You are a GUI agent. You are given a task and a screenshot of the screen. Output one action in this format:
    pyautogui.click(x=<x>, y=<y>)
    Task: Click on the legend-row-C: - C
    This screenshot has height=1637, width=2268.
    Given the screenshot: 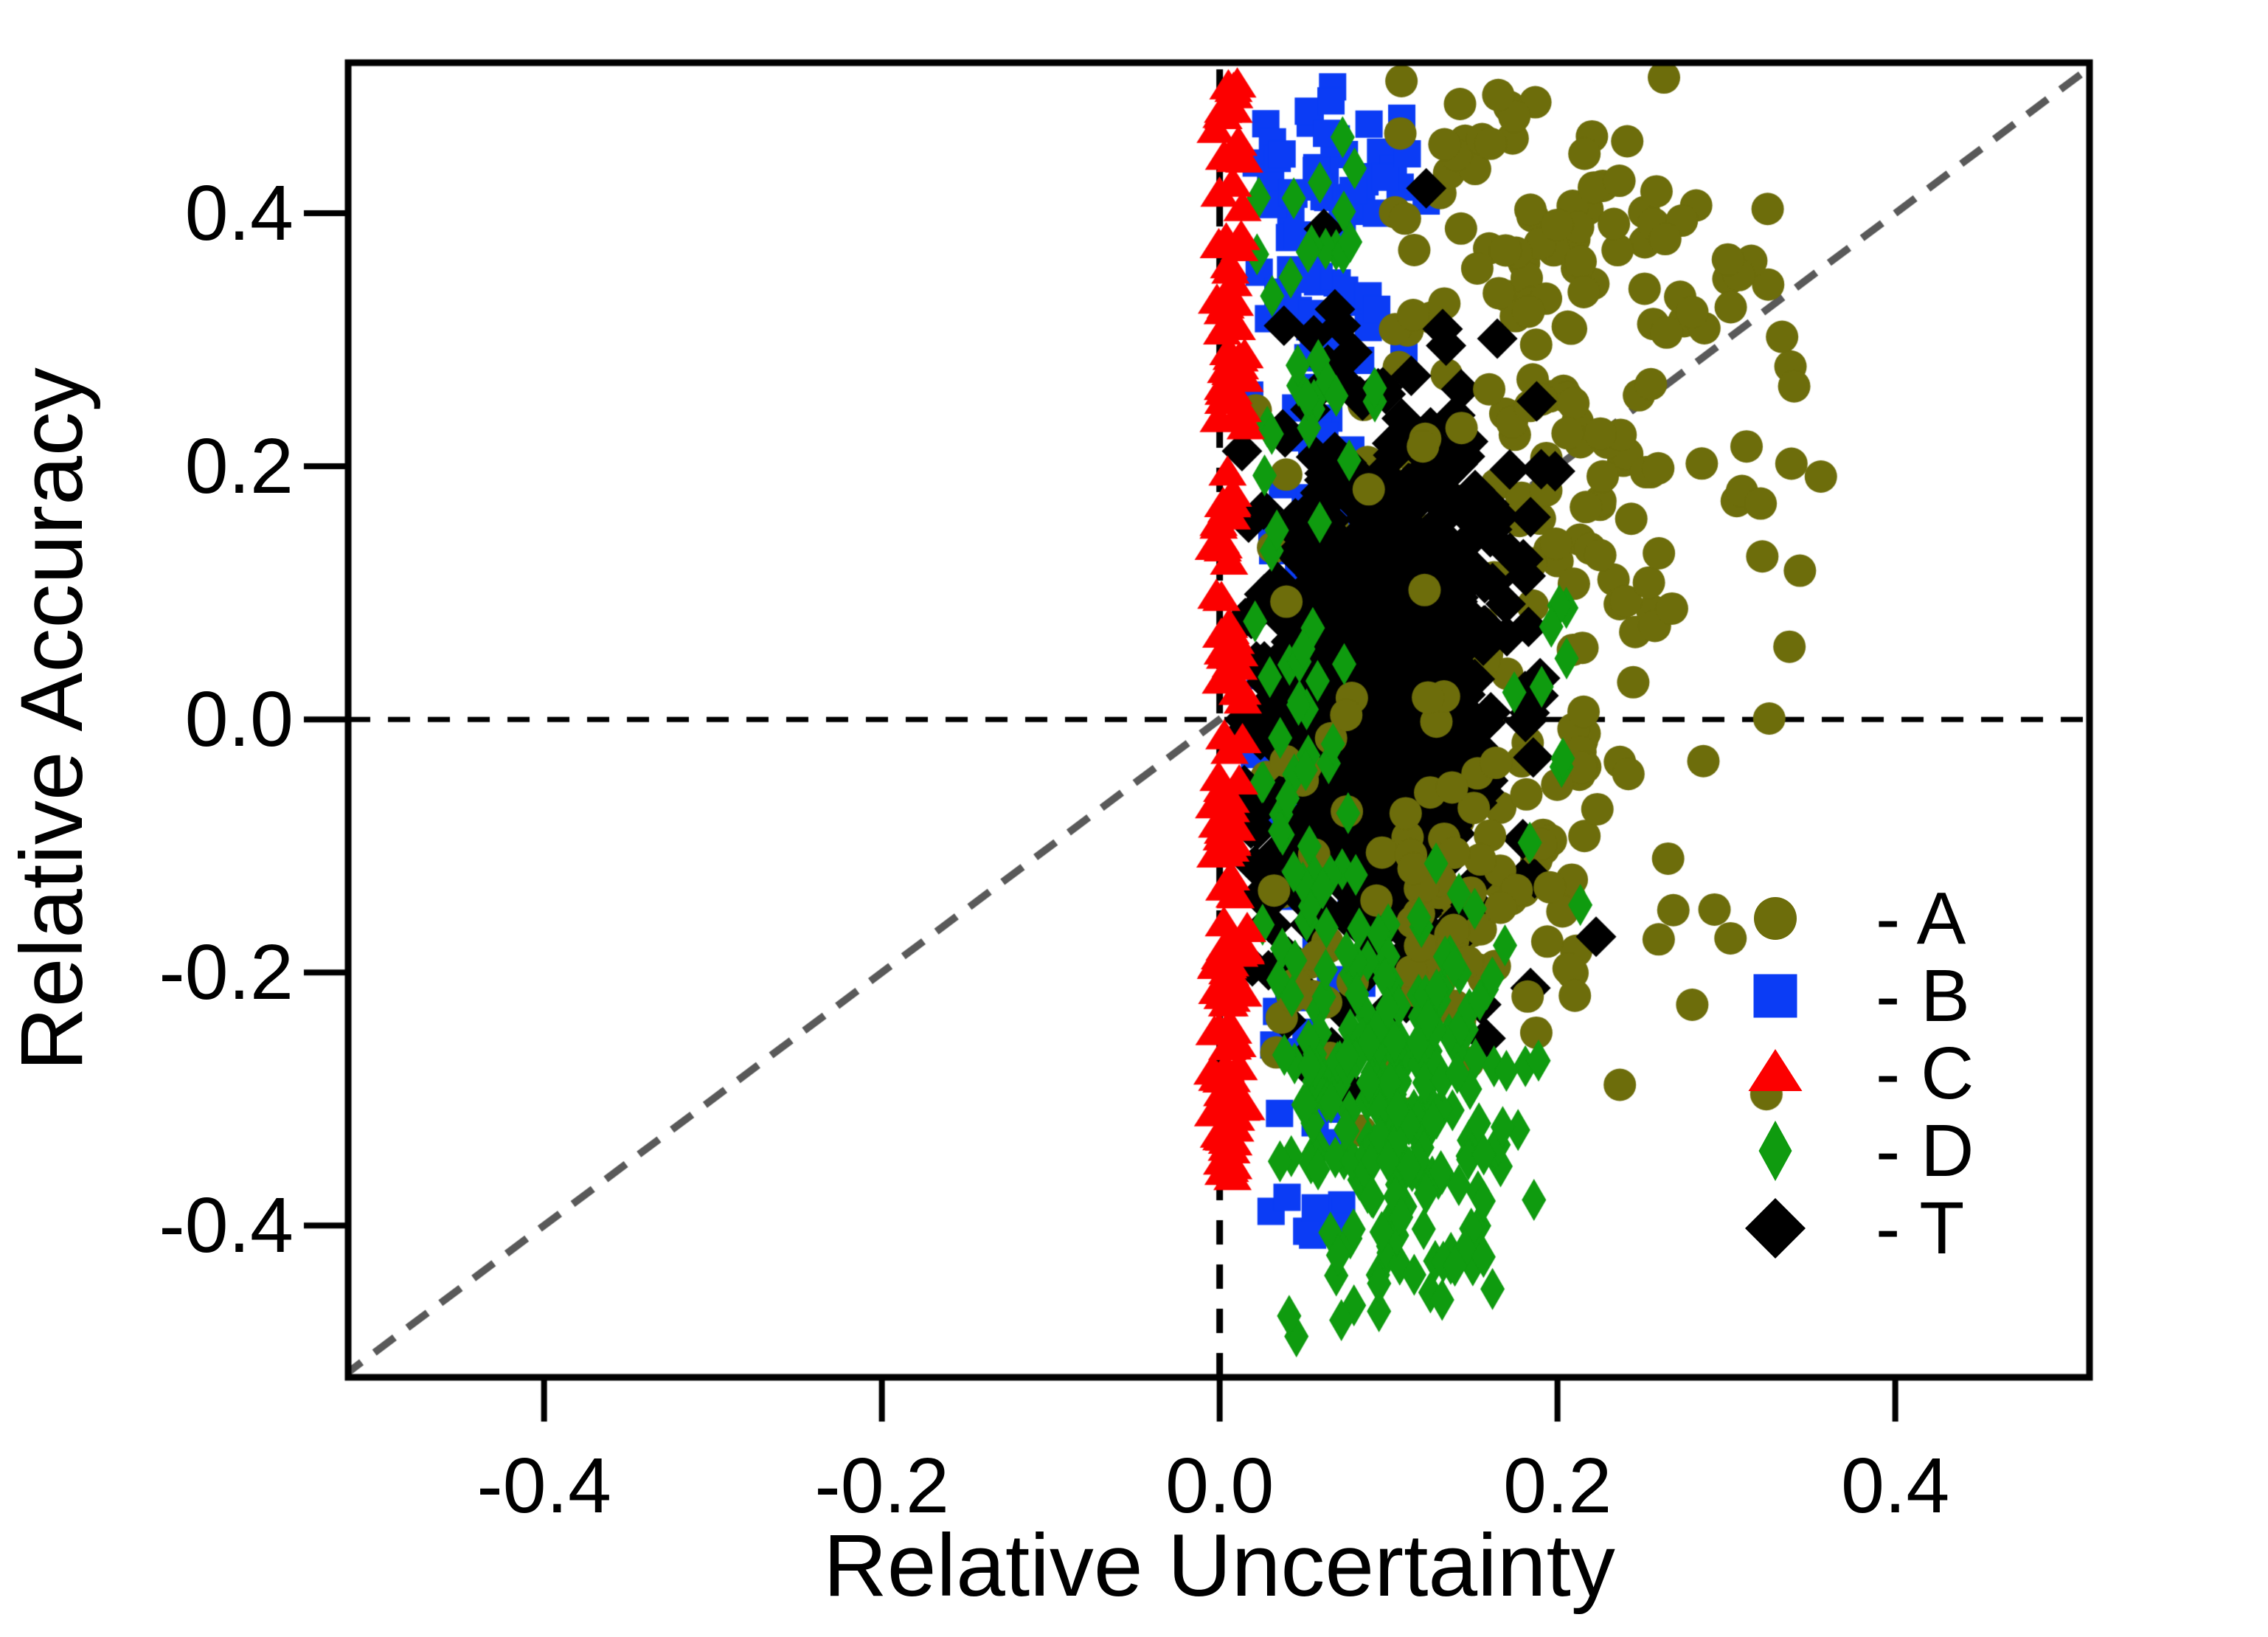 What is the action you would take?
    pyautogui.click(x=1852, y=1073)
    